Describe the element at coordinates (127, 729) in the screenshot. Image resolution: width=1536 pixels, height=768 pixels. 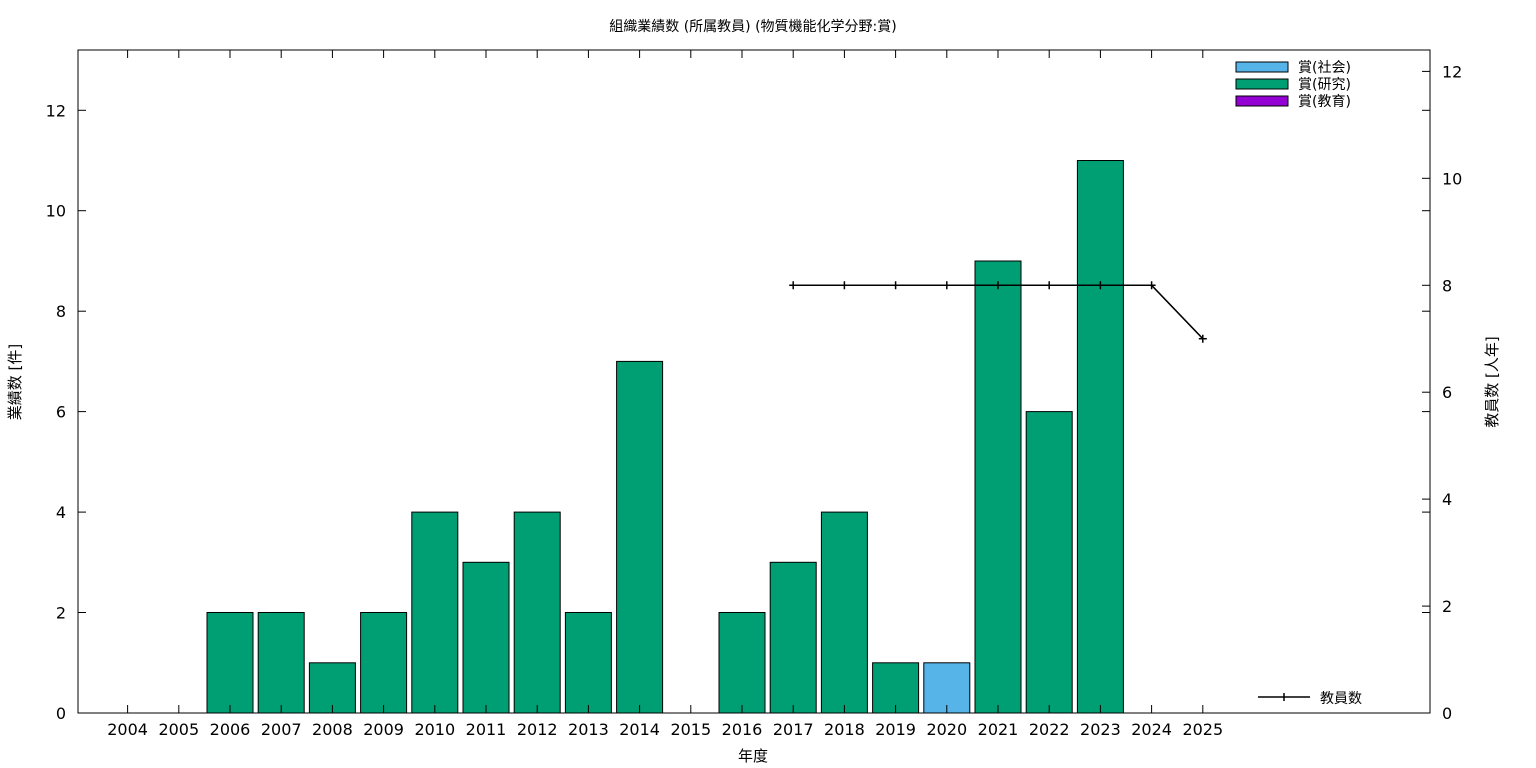
I see `x-tick-label-2004: 2004` at that location.